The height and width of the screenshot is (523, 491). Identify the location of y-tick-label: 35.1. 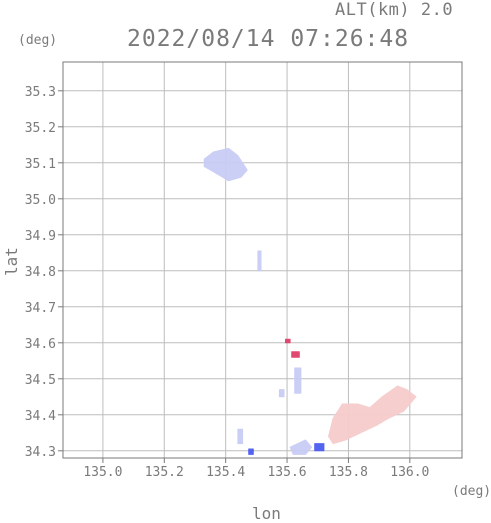
(40, 164).